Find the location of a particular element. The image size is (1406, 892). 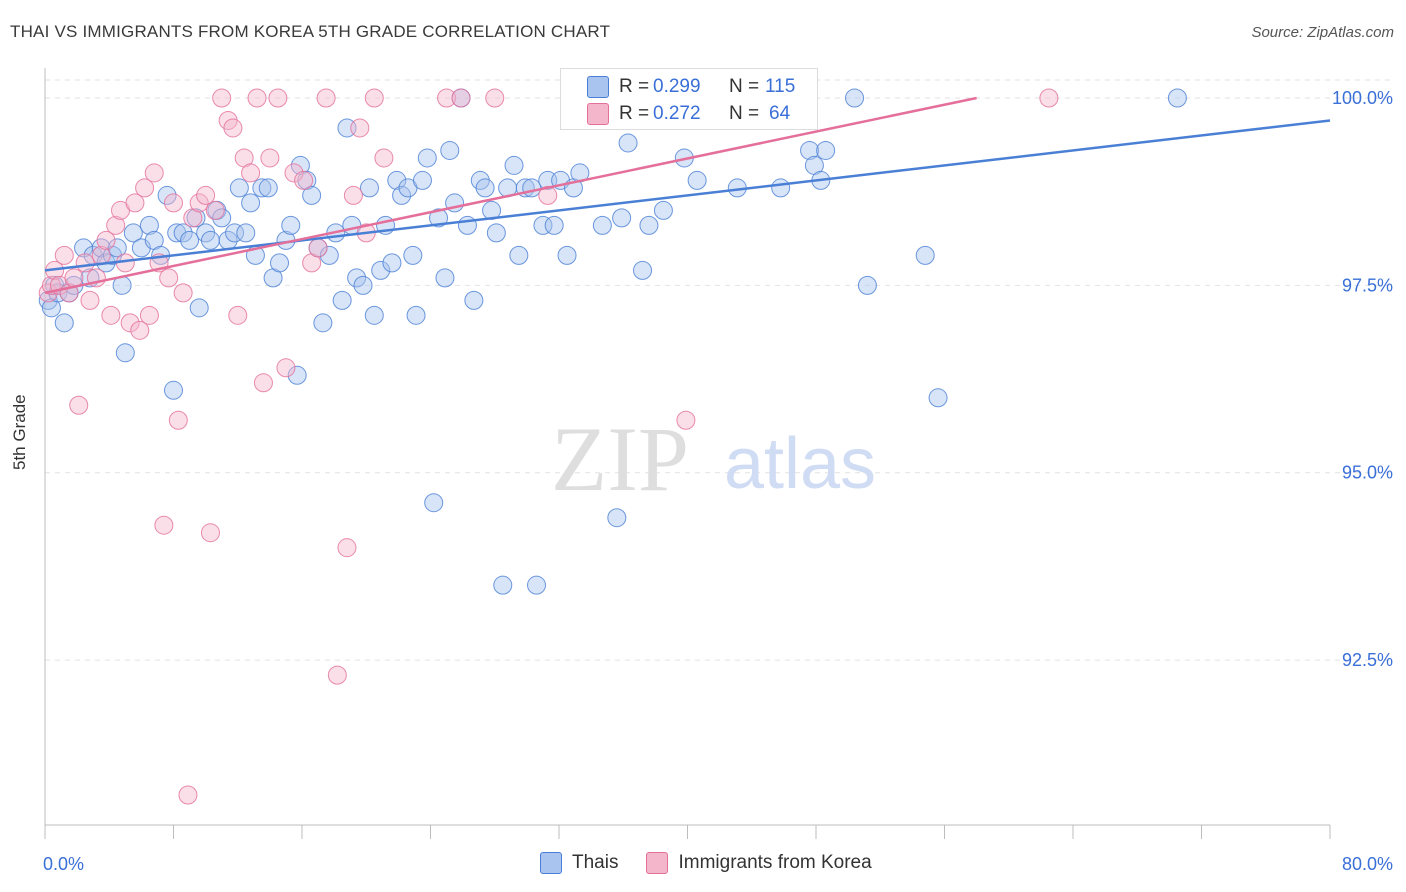

r-label: R = is located at coordinates (634, 113).